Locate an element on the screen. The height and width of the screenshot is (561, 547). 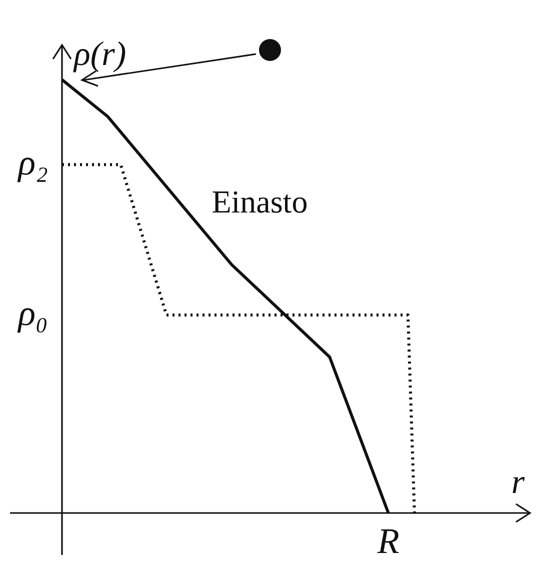
text: ρ₀ is located at coordinates (32, 312).